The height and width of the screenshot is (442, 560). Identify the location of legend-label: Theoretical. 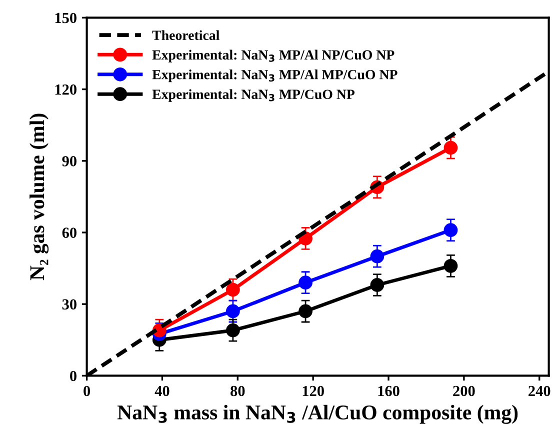
(186, 35).